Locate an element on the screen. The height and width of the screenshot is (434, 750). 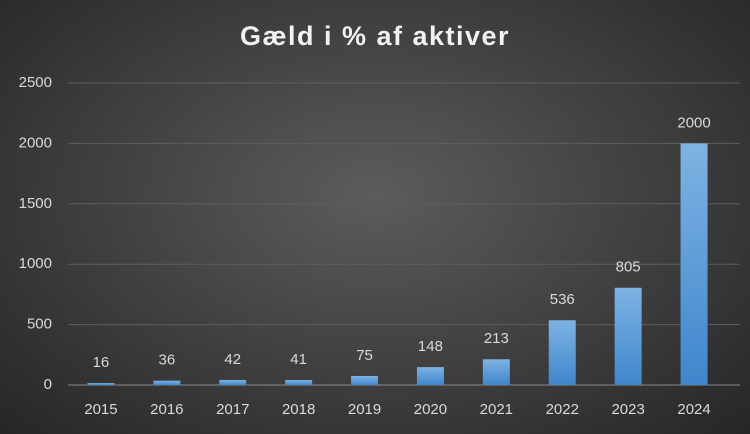
x-tick-label: 2016 is located at coordinates (166, 409).